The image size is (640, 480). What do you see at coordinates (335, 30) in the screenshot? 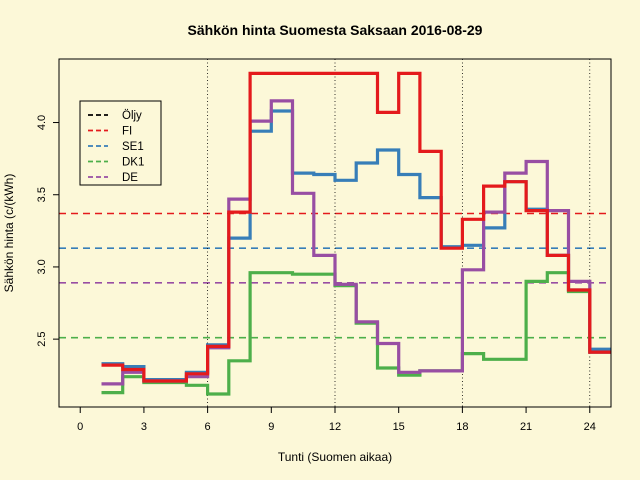
I see `chart-title: Sähkön hinta Suomesta Saksaan 2016-08-29` at bounding box center [335, 30].